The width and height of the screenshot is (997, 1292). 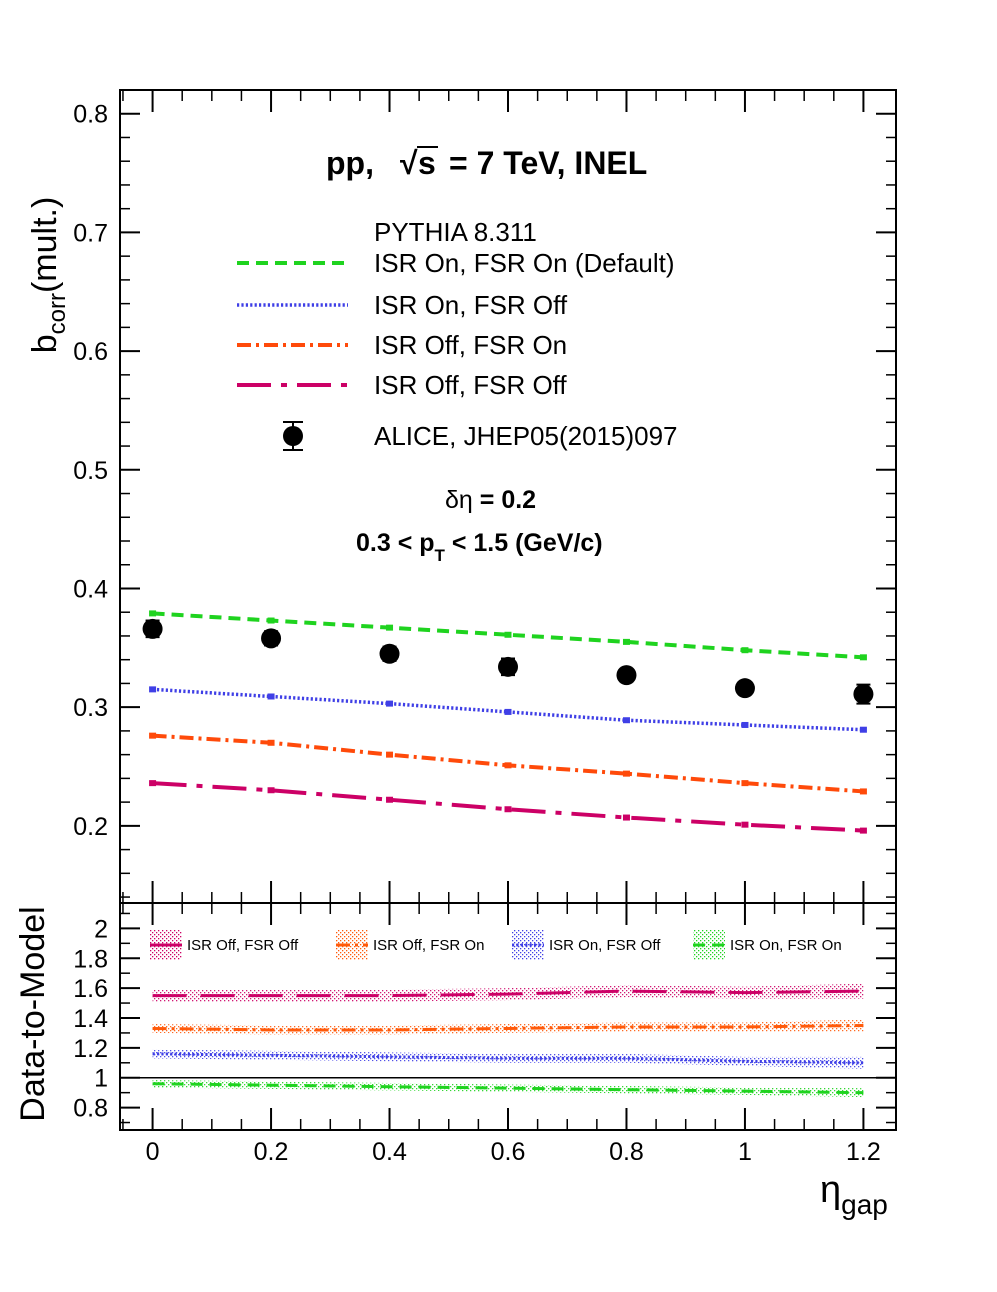 I want to click on alice-data-points, so click(x=508, y=661).